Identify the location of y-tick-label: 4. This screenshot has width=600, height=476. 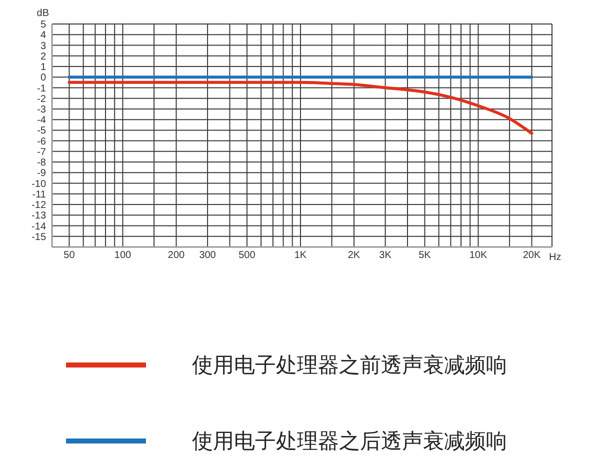
(43, 36).